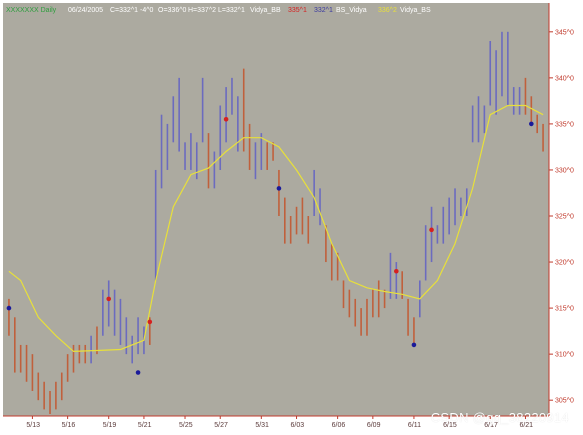 The image size is (583, 435). I want to click on time-tick-label: 5/27, so click(221, 425).